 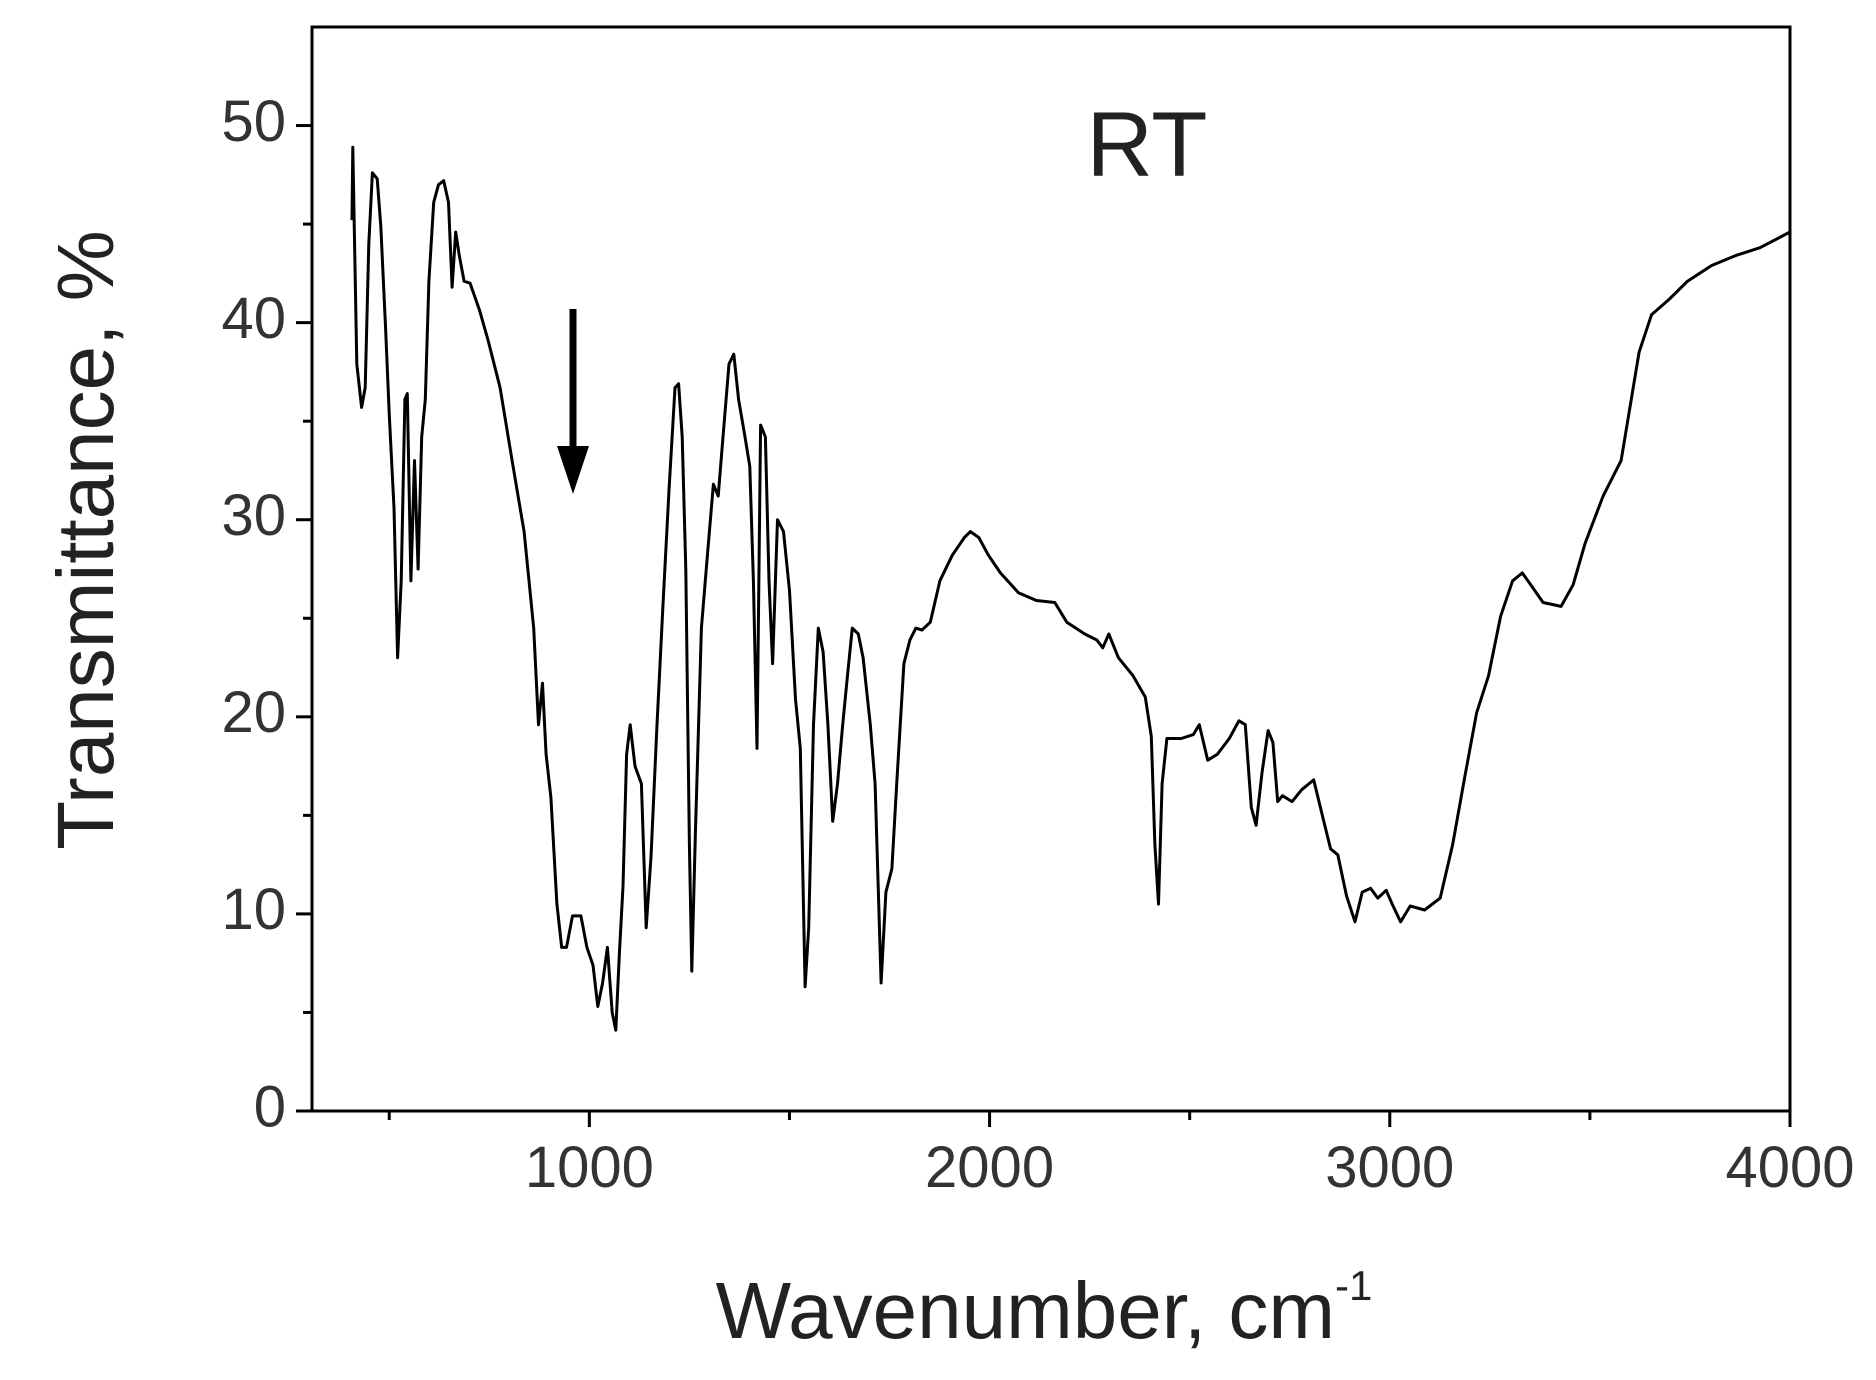 What do you see at coordinates (1025, 1310) in the screenshot?
I see `x-axis-label-text: Wavenumber, cm` at bounding box center [1025, 1310].